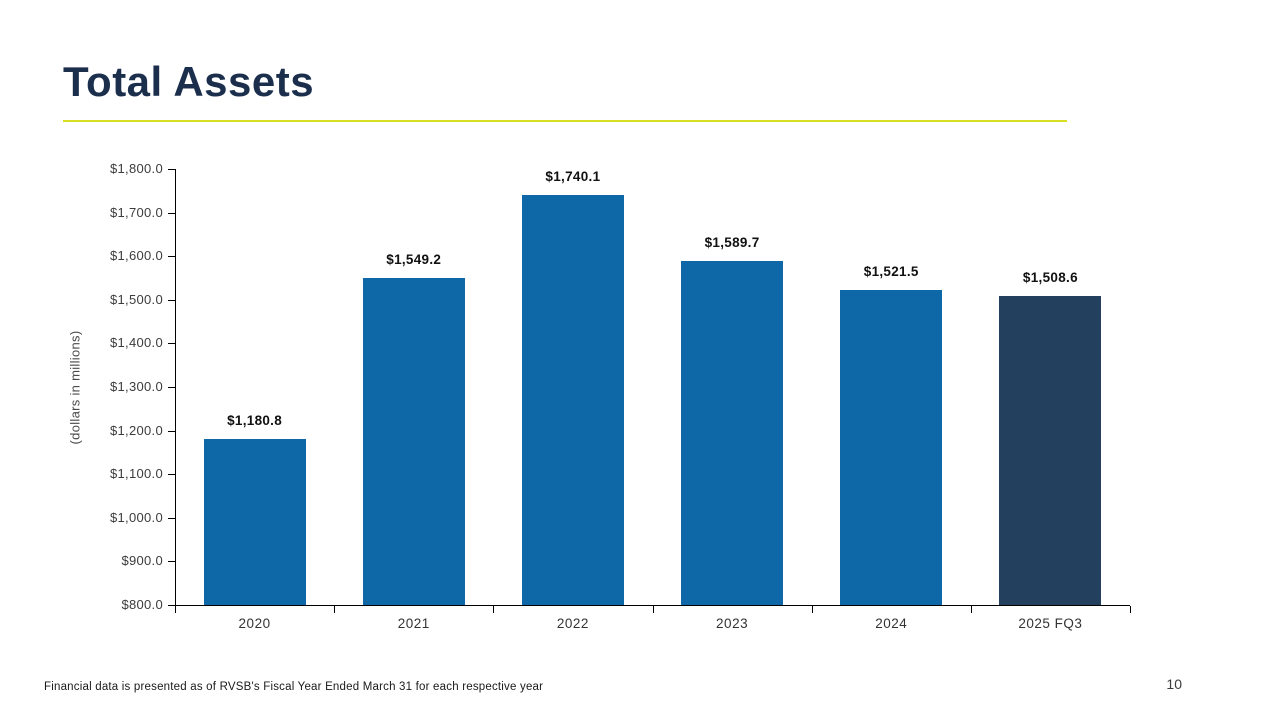 The width and height of the screenshot is (1280, 720). I want to click on y-axis-tick-label: $1,800.0, so click(136, 168).